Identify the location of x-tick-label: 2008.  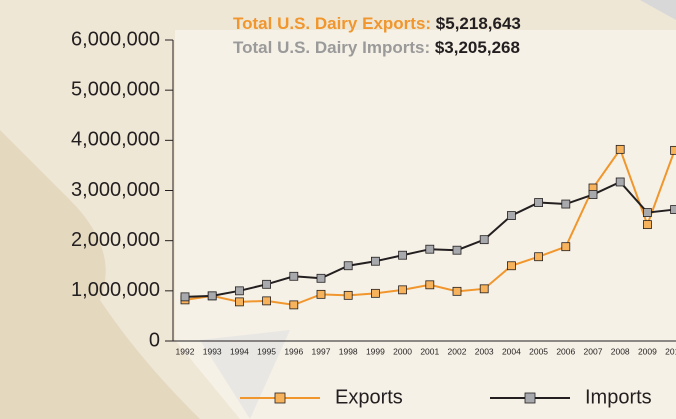
(620, 351).